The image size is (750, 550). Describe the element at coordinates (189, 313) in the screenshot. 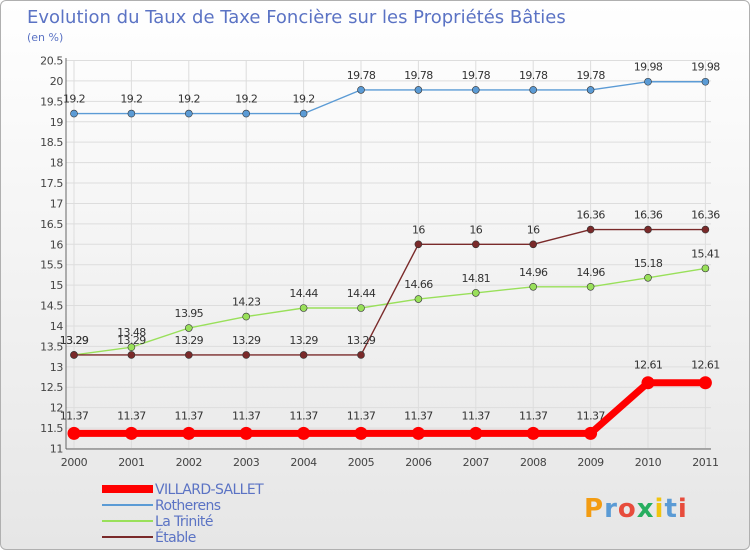

I see `data-label: 13.95` at that location.